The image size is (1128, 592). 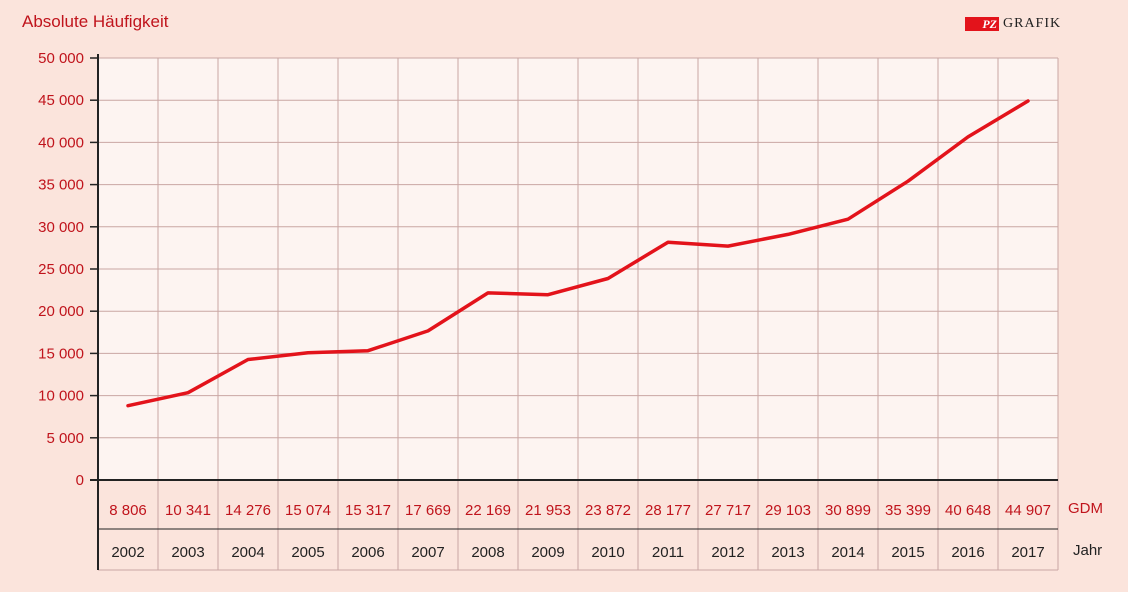 What do you see at coordinates (1032, 23) in the screenshot?
I see `grafik-label: GRAFIK` at bounding box center [1032, 23].